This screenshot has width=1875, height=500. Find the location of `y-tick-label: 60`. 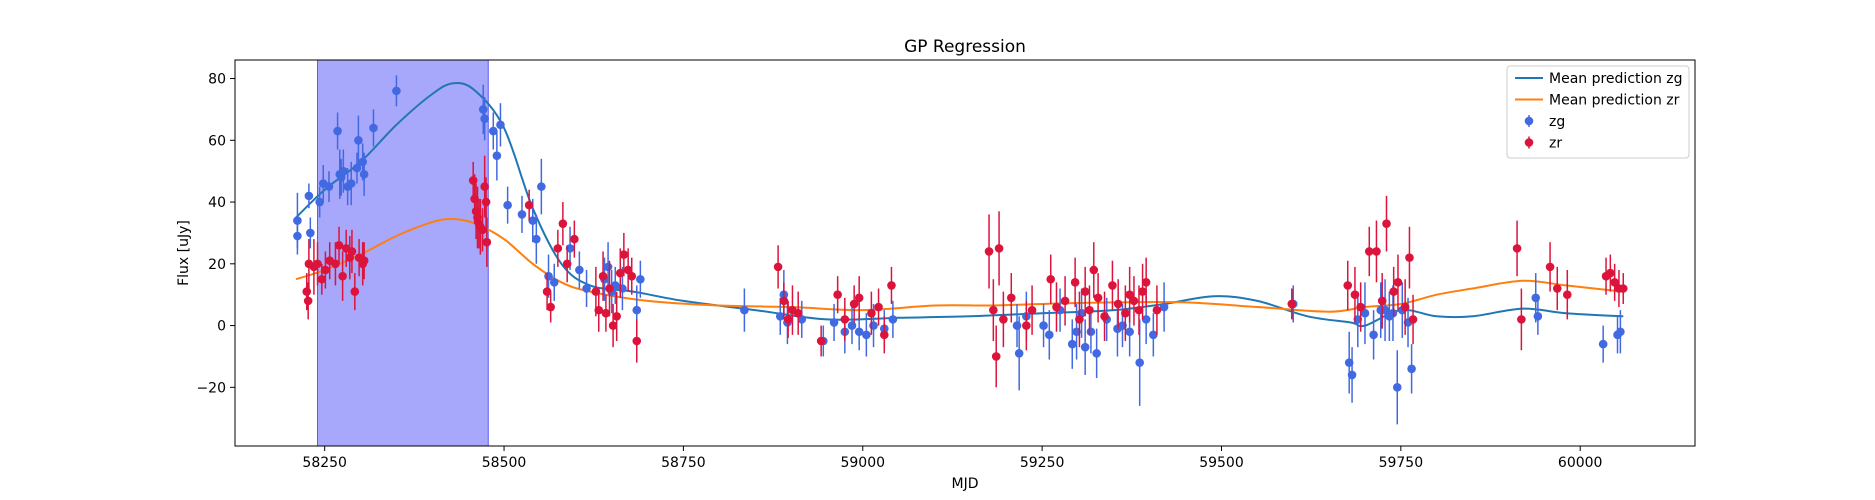

y-tick-label: 60 is located at coordinates (217, 141).